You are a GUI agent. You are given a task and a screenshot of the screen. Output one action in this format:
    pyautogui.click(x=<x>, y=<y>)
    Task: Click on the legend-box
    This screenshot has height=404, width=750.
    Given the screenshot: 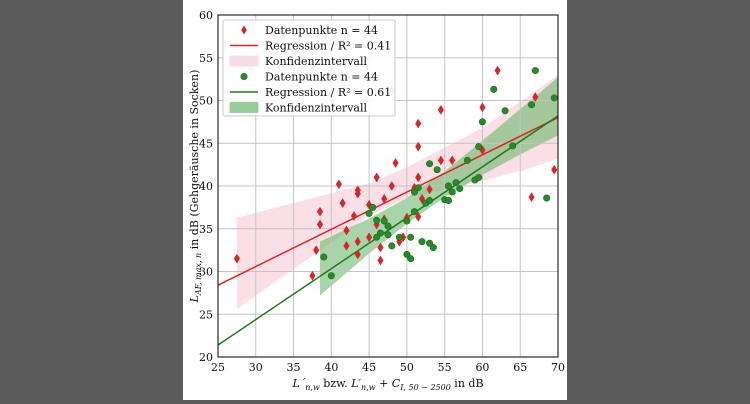 What is the action you would take?
    pyautogui.click(x=309, y=68)
    